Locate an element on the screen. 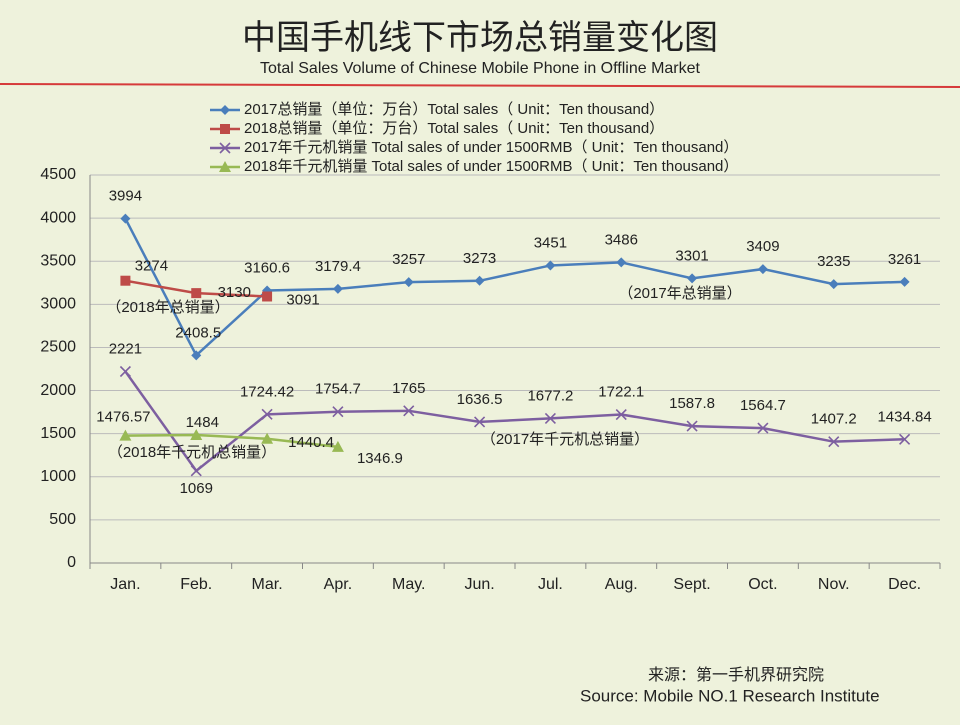  x-tick-label: Mar. is located at coordinates (267, 584).